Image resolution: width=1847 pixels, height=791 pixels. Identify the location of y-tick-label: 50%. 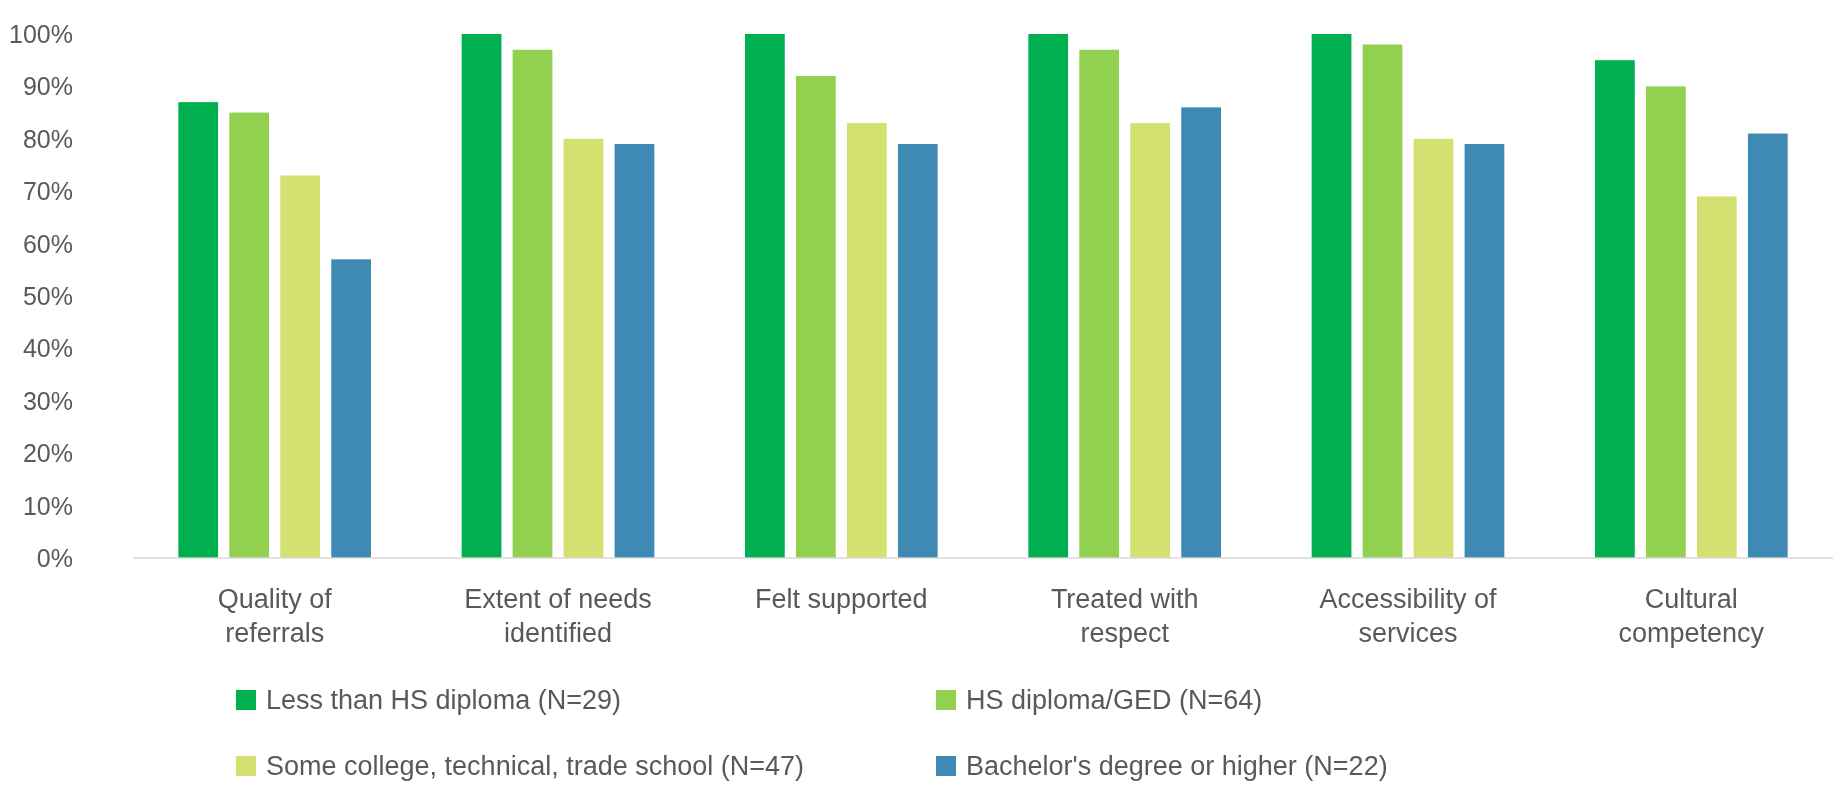
(47, 296).